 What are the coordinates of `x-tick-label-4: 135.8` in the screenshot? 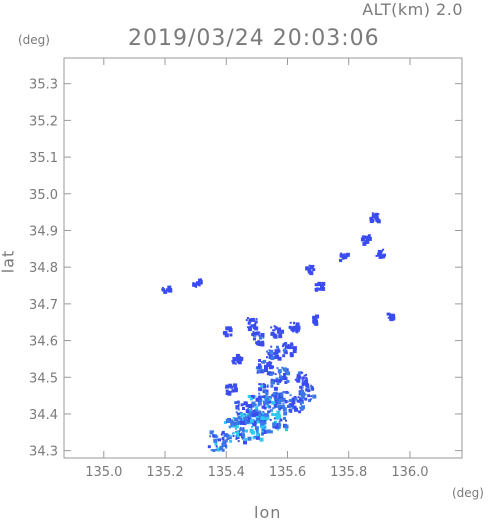 It's located at (348, 472).